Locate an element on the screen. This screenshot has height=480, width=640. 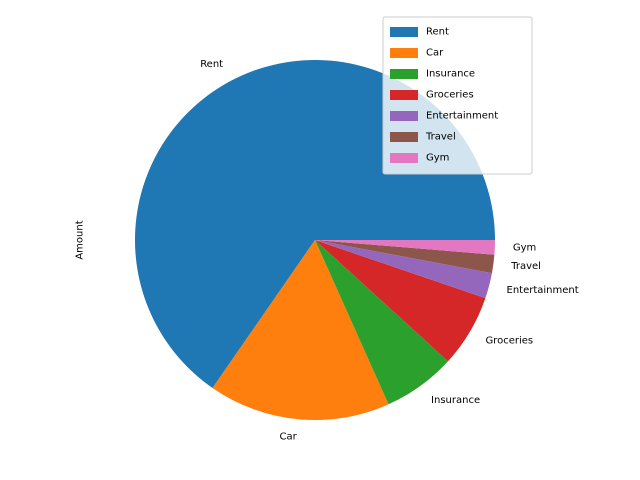
legend-swatch-insurance is located at coordinates (404, 74).